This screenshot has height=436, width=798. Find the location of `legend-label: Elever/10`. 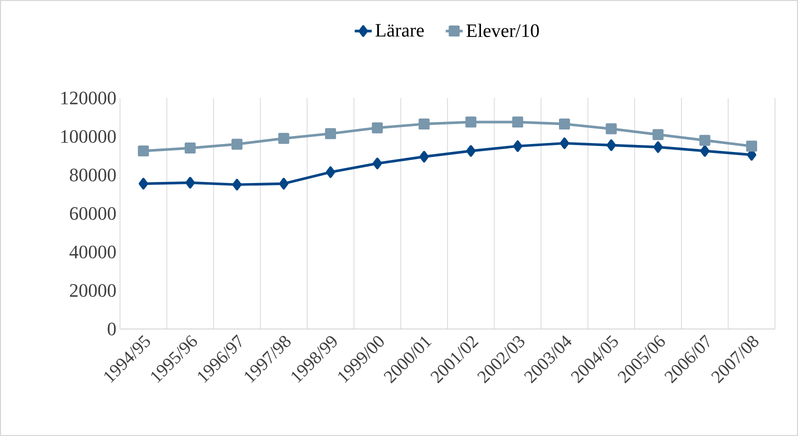

legend-label: Elever/10 is located at coordinates (502, 31).